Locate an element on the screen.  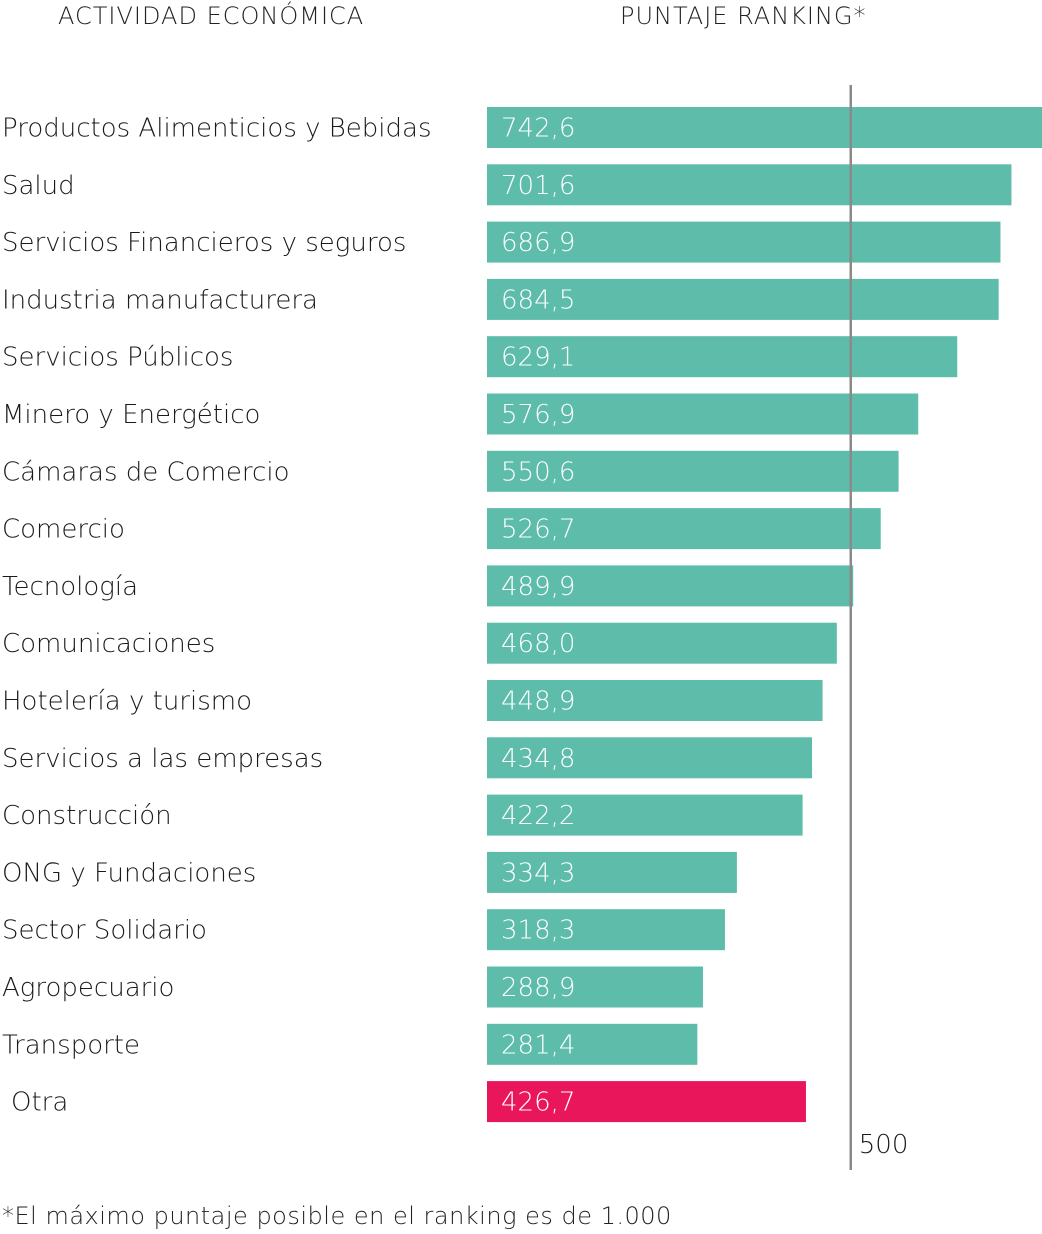
value-label: 550,6 is located at coordinates (538, 472).